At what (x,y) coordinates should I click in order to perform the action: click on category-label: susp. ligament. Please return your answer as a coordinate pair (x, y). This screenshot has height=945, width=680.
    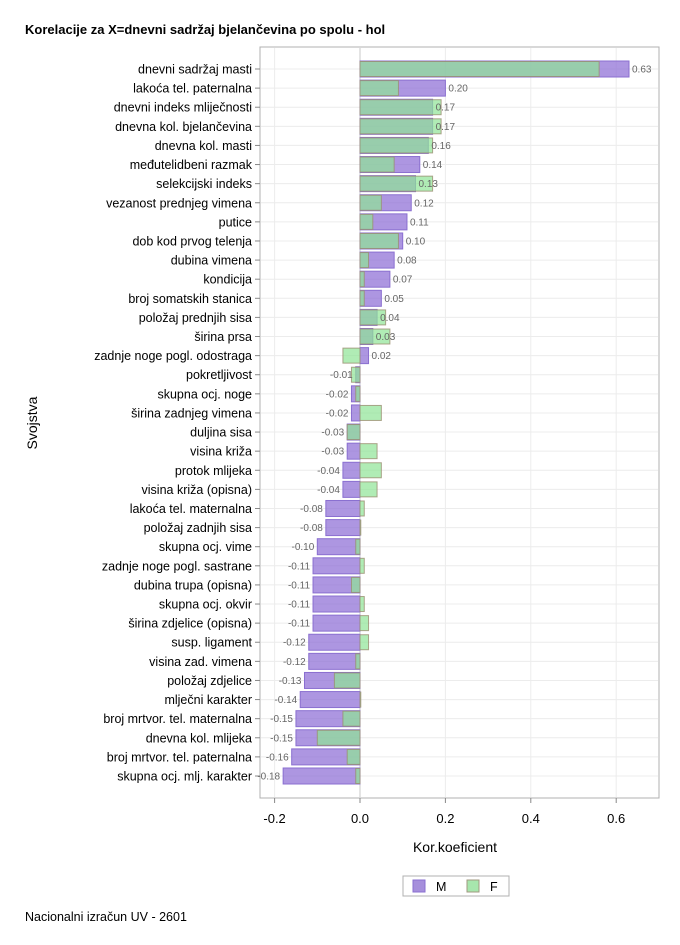
    Looking at the image, I should click on (211, 643).